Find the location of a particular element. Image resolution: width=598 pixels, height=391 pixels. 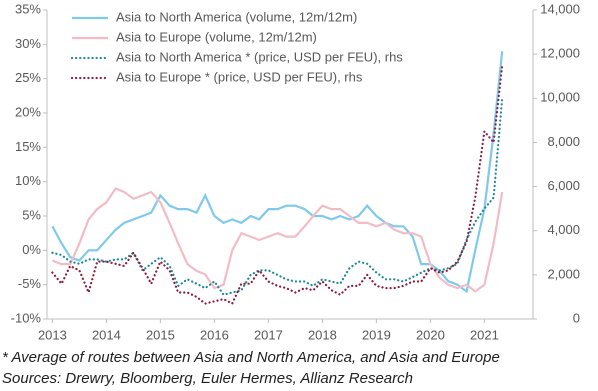

y-tick-label: 20% is located at coordinates (28, 111).